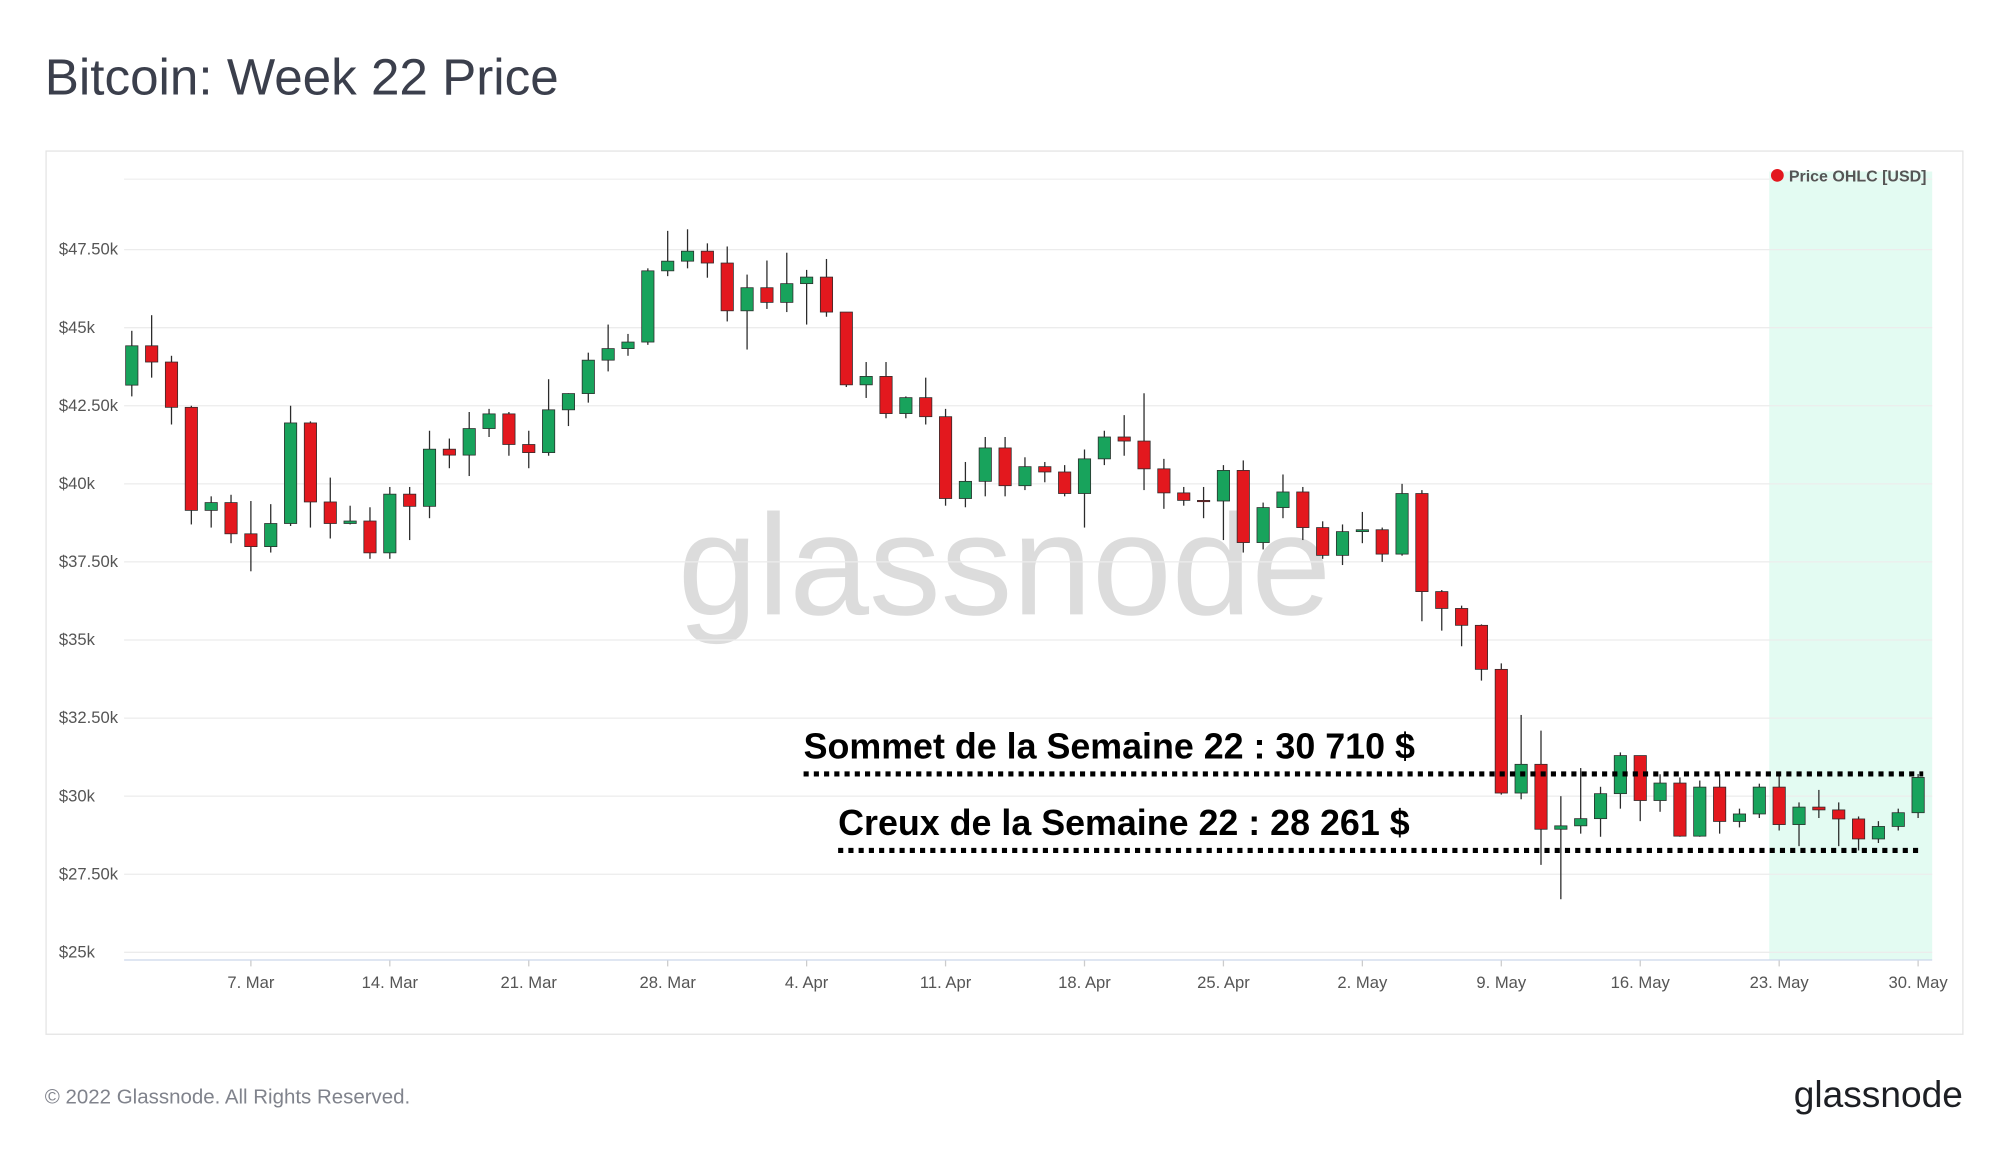 The width and height of the screenshot is (2000, 1152). I want to click on y-tick-label: $45k, so click(77, 327).